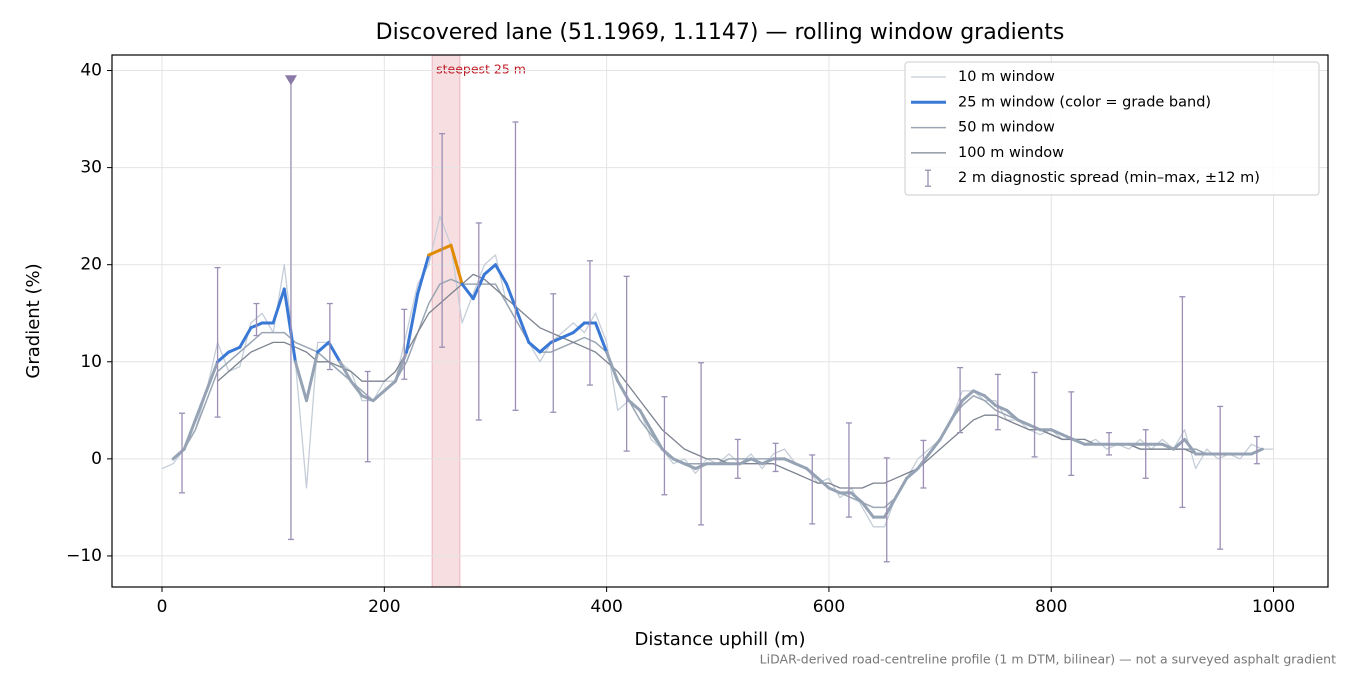 This screenshot has width=1350, height=675. Describe the element at coordinates (1006, 77) in the screenshot. I see `legend-label: 10 m window` at that location.